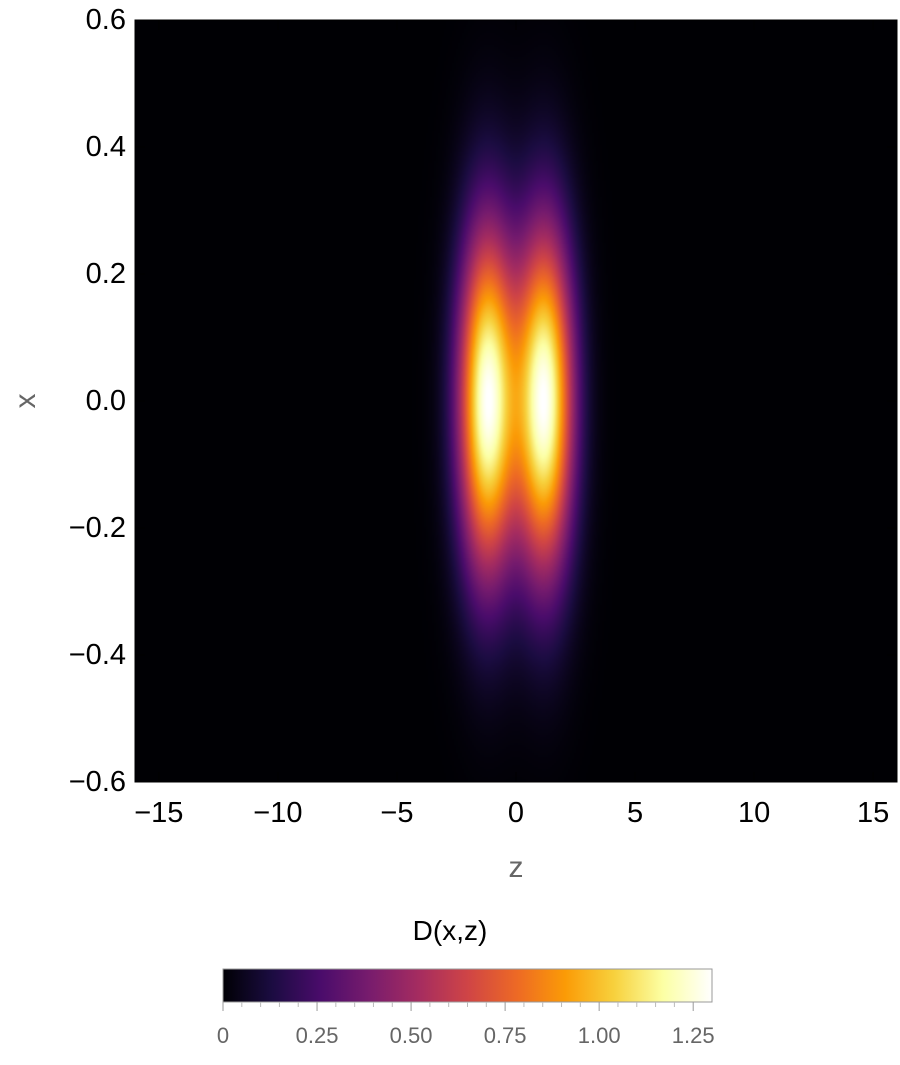  I want to click on y-tick-label: 0.2, so click(106, 274).